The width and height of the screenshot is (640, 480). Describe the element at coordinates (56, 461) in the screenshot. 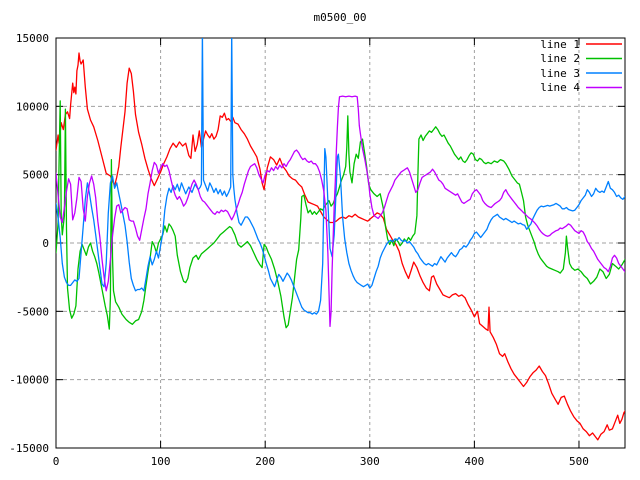

I see `x-tick-label-0: 0` at that location.